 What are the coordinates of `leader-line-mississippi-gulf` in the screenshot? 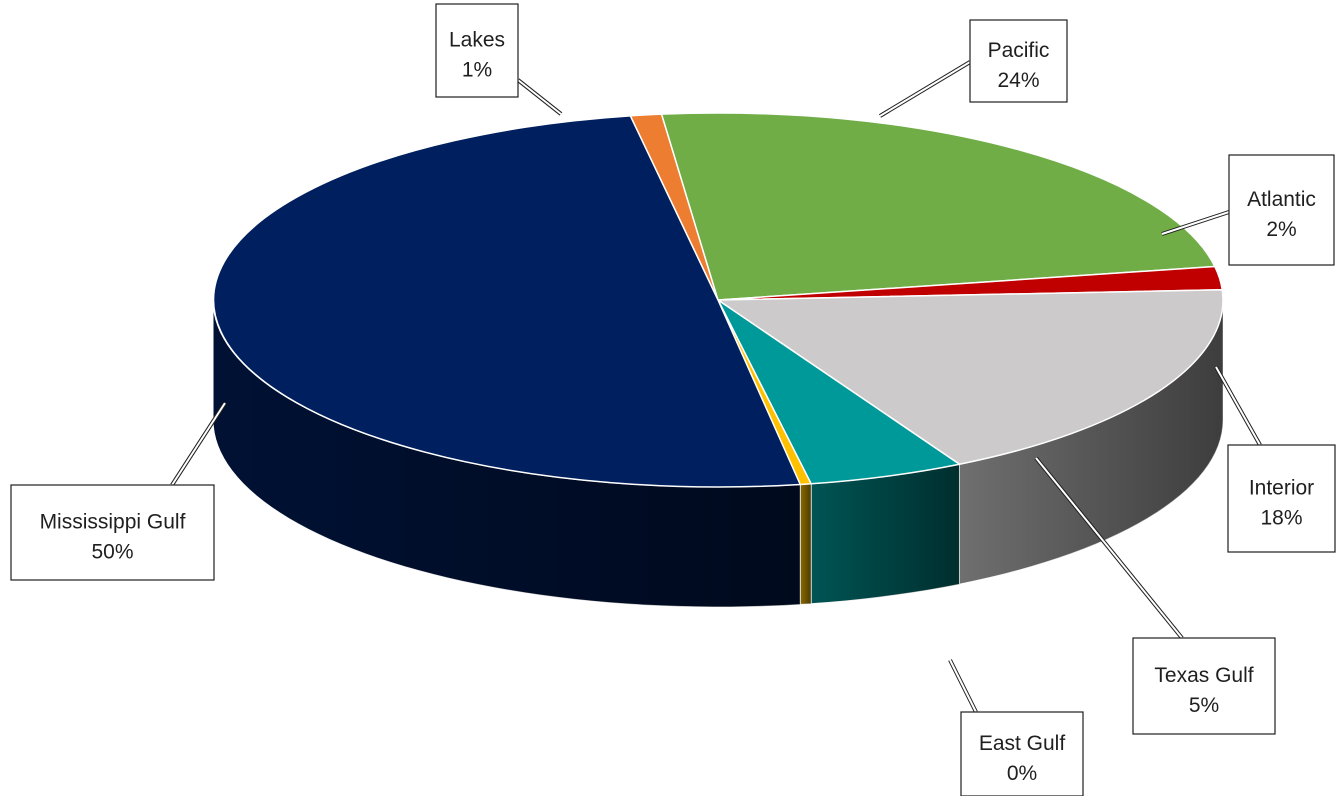 It's located at (198, 444).